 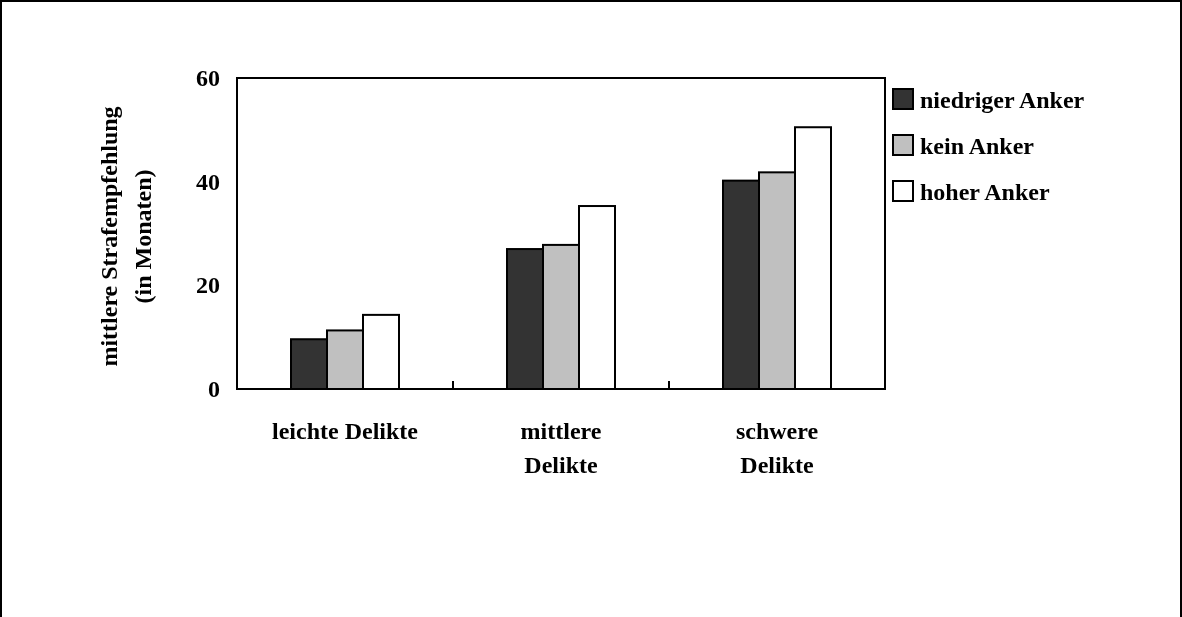 What do you see at coordinates (208, 285) in the screenshot?
I see `y-tick-label: 20` at bounding box center [208, 285].